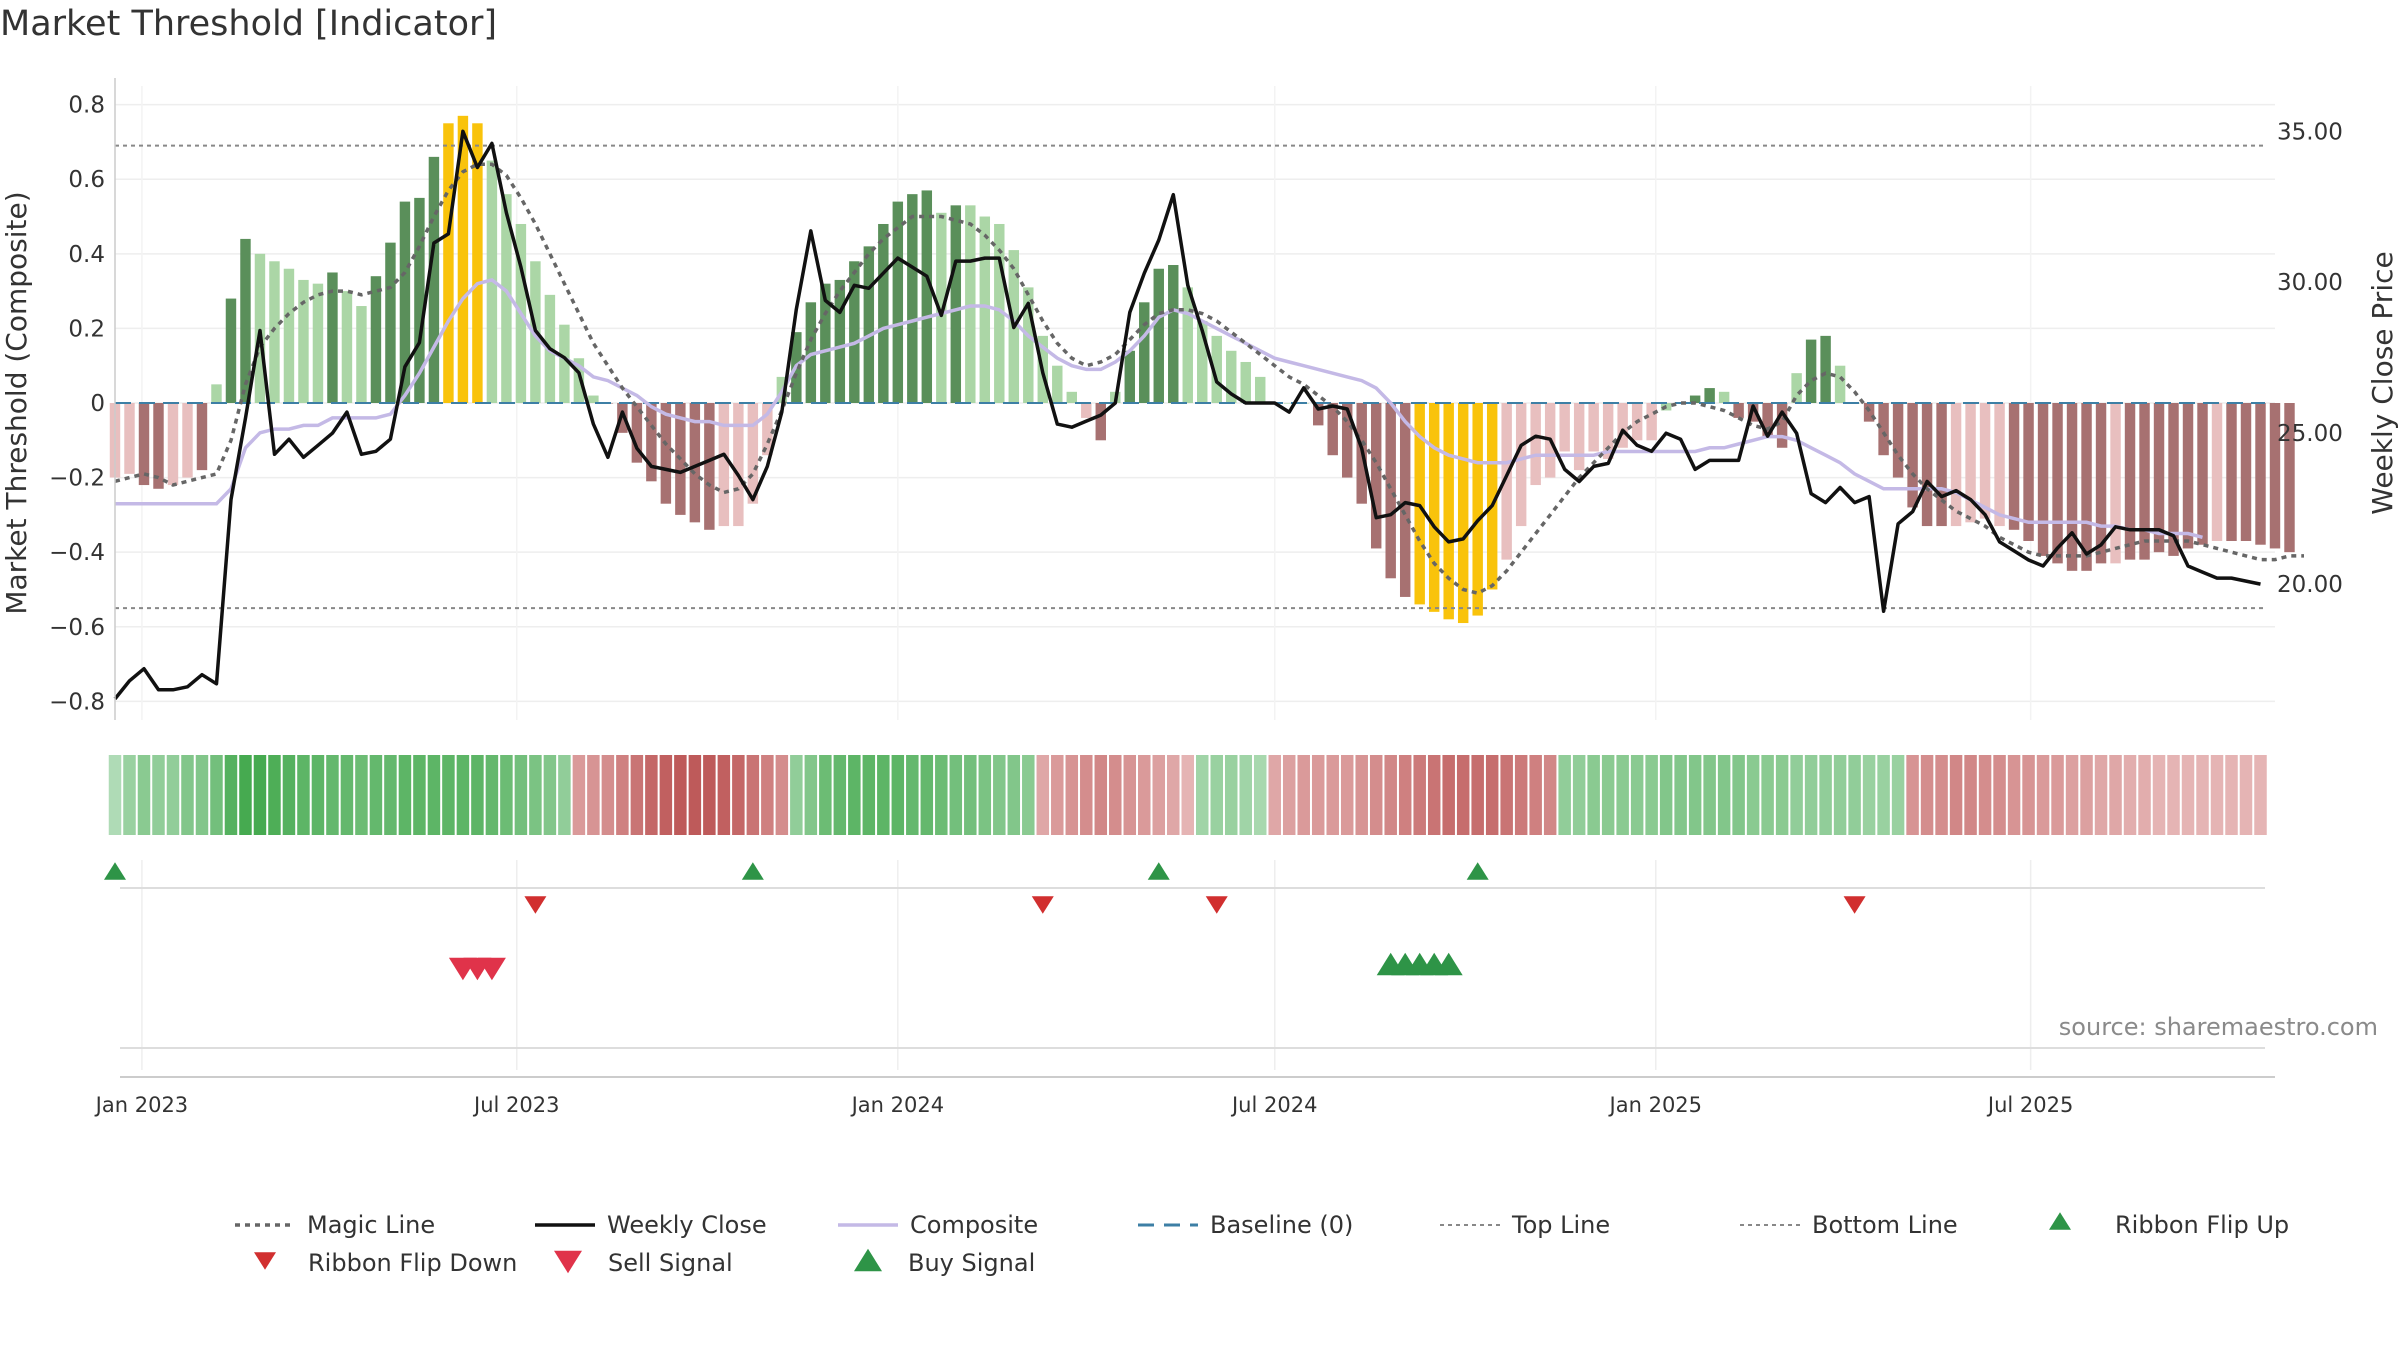  Describe the element at coordinates (2310, 283) in the screenshot. I see `y-right-tick-label: 30.00` at that location.